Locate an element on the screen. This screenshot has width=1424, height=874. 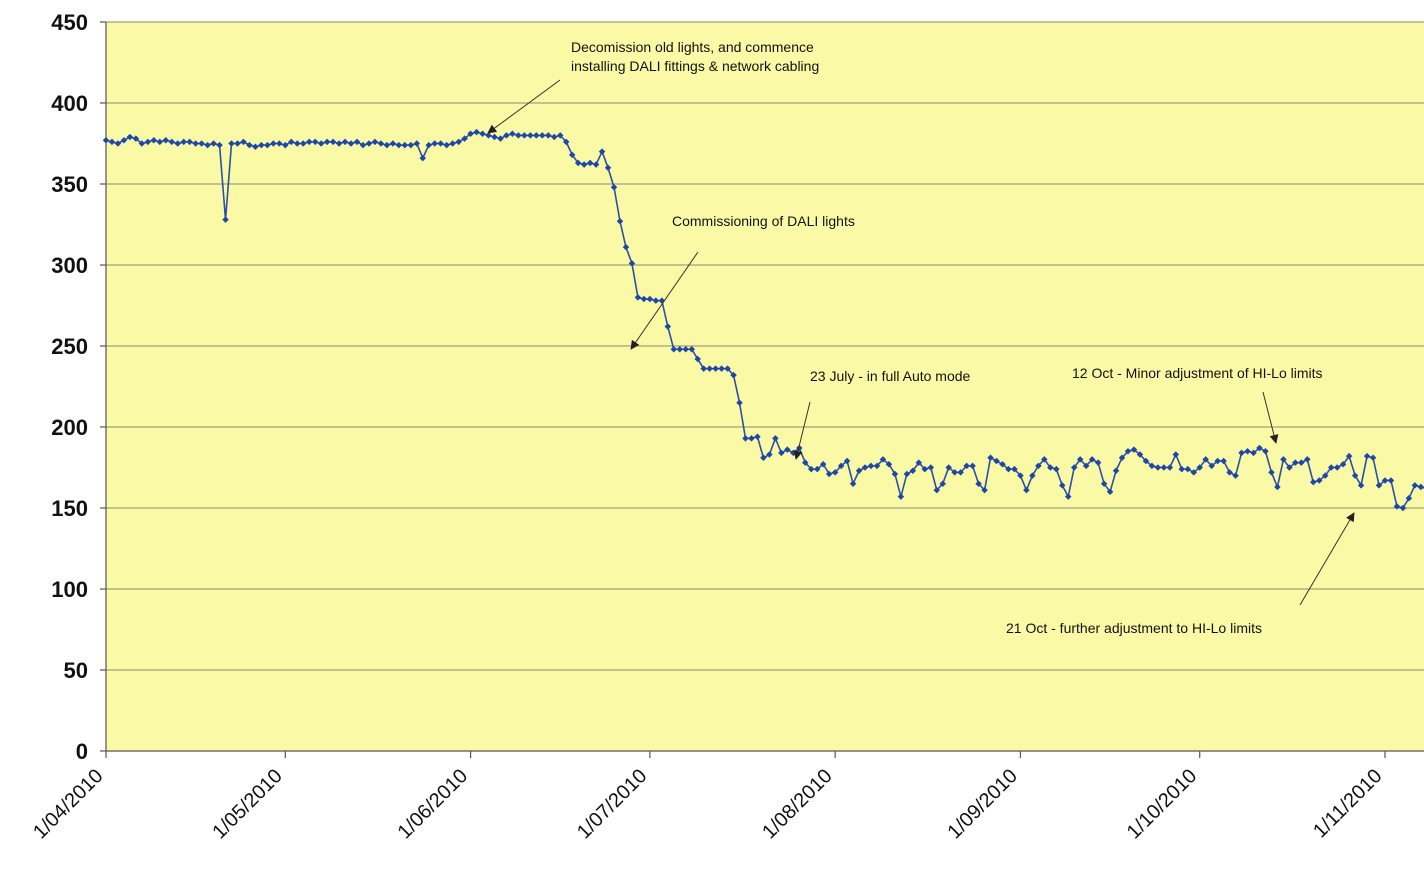
x-tick-label: 1/09/2010 is located at coordinates (982, 804).